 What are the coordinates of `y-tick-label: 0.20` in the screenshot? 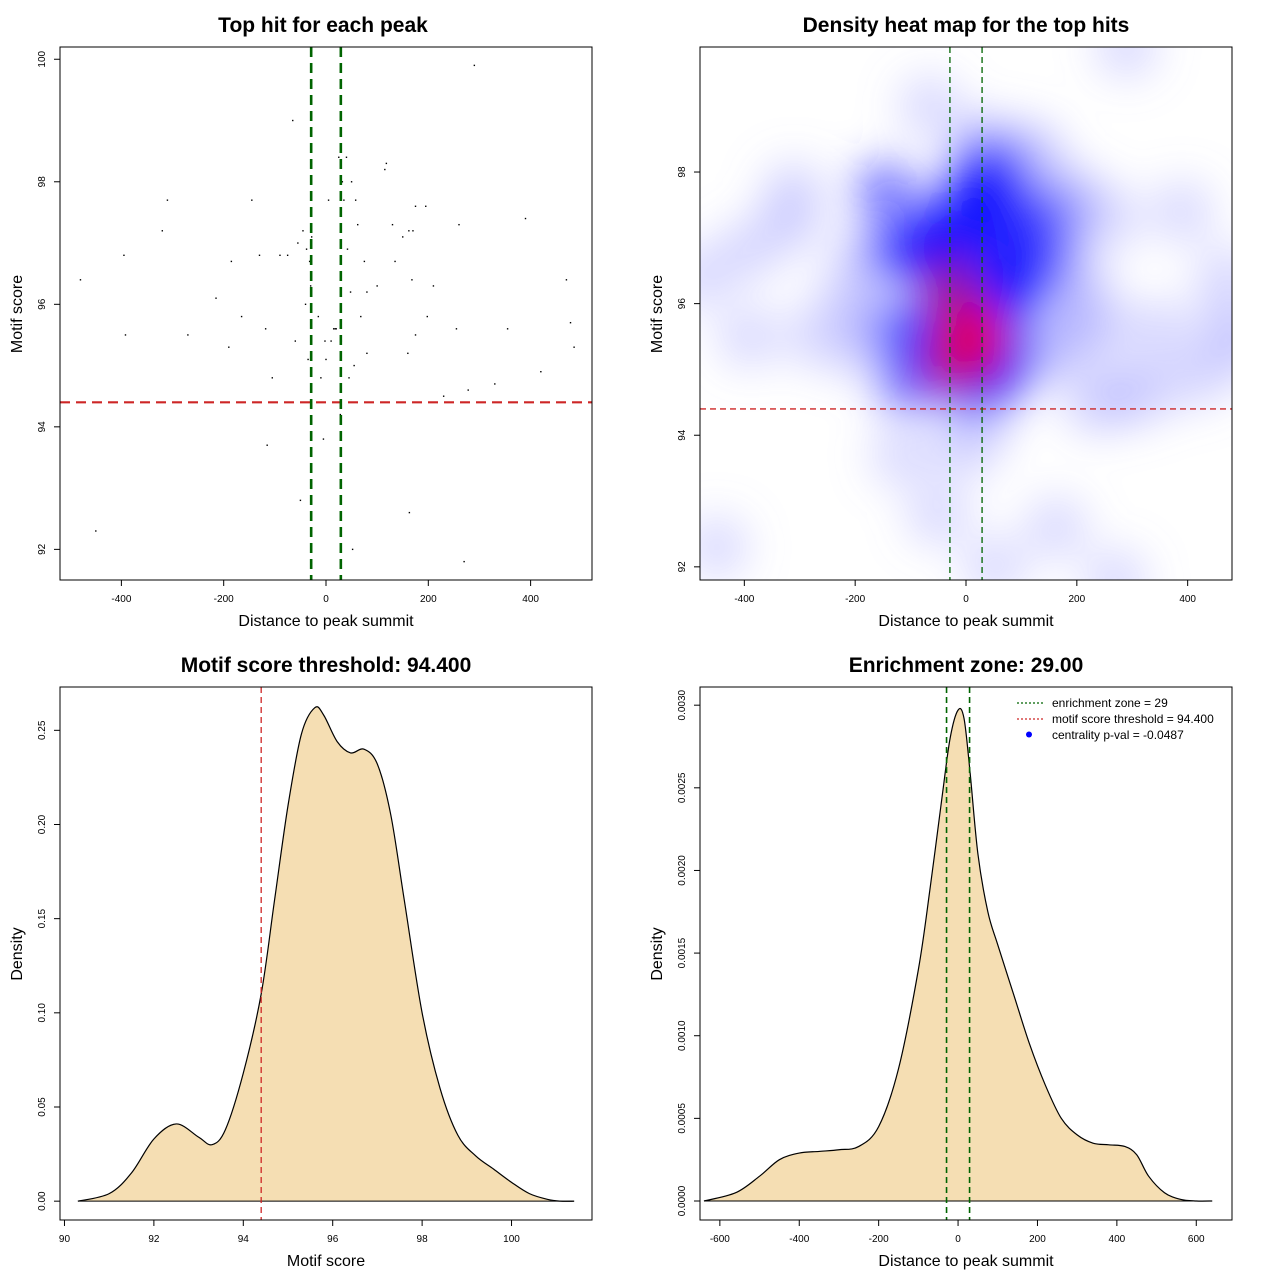 It's located at (42, 824).